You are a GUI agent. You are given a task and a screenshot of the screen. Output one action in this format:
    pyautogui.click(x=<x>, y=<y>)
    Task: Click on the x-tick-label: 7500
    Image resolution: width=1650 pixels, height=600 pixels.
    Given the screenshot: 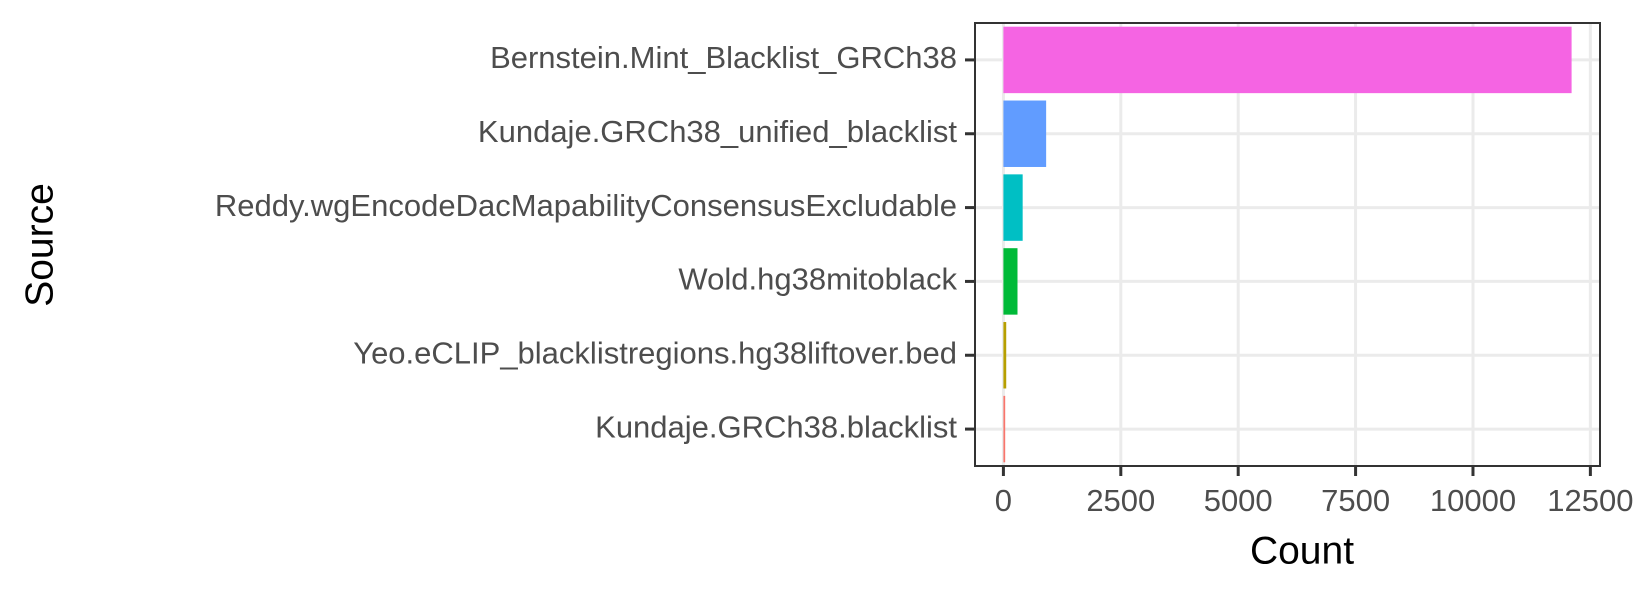 What is the action you would take?
    pyautogui.click(x=1355, y=500)
    